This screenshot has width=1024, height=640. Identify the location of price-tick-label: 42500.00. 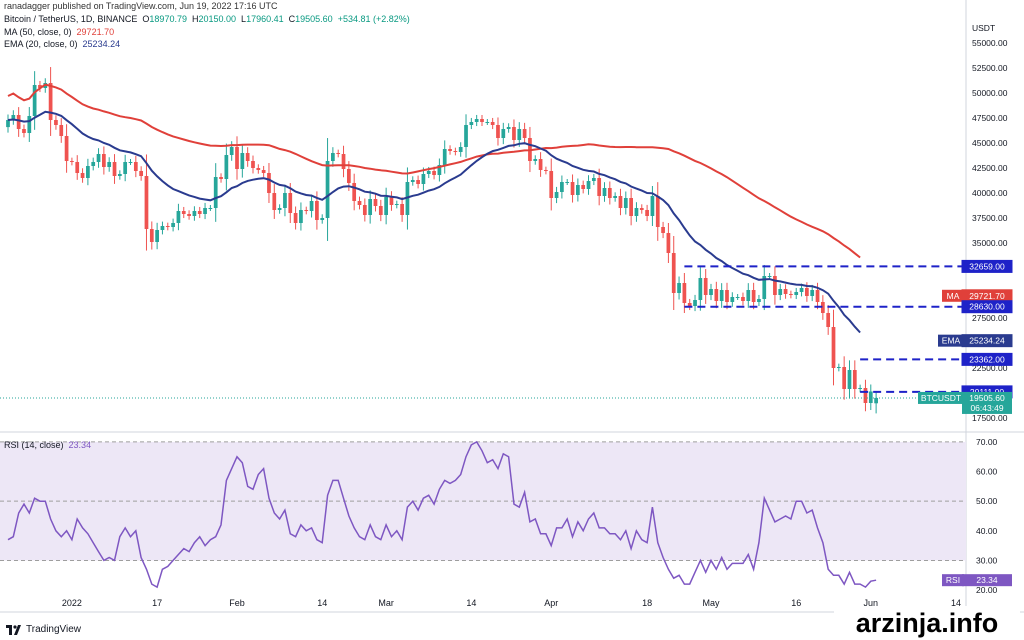
(990, 168).